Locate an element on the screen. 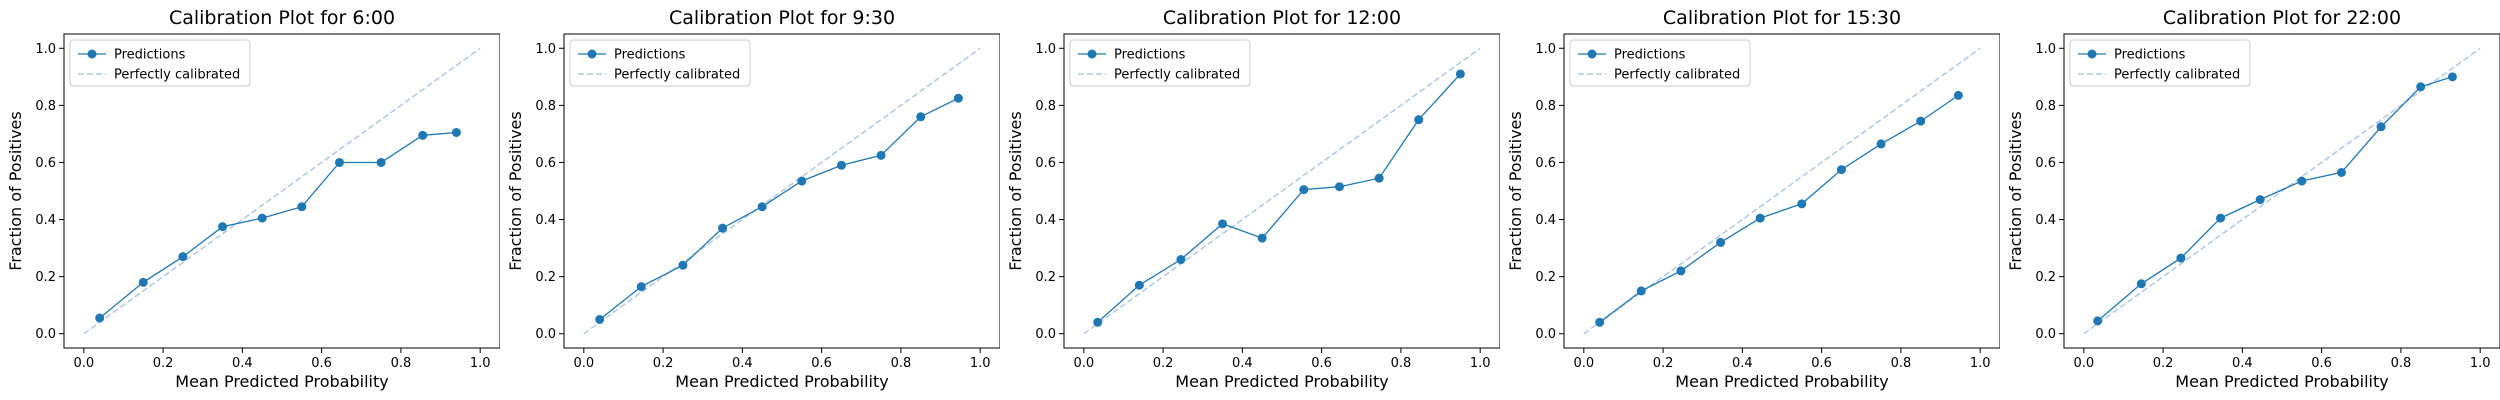  chart-title: Calibration Plot for 12:00 is located at coordinates (1282, 18).